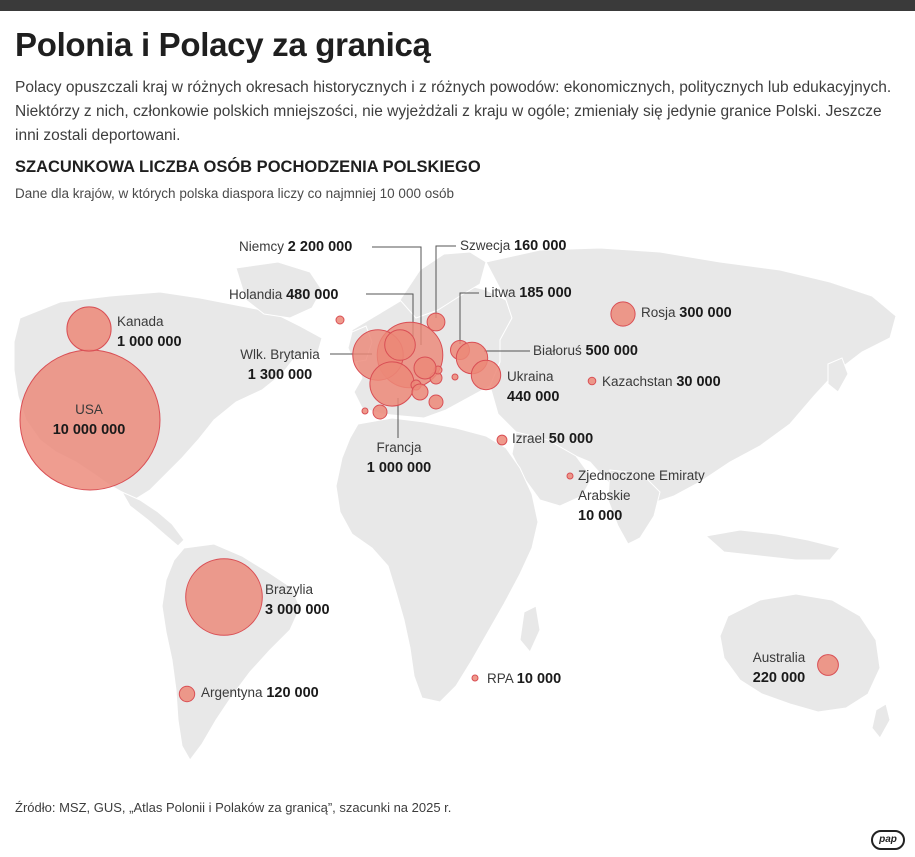  I want to click on country-value-ukraina: 440 000, so click(533, 397).